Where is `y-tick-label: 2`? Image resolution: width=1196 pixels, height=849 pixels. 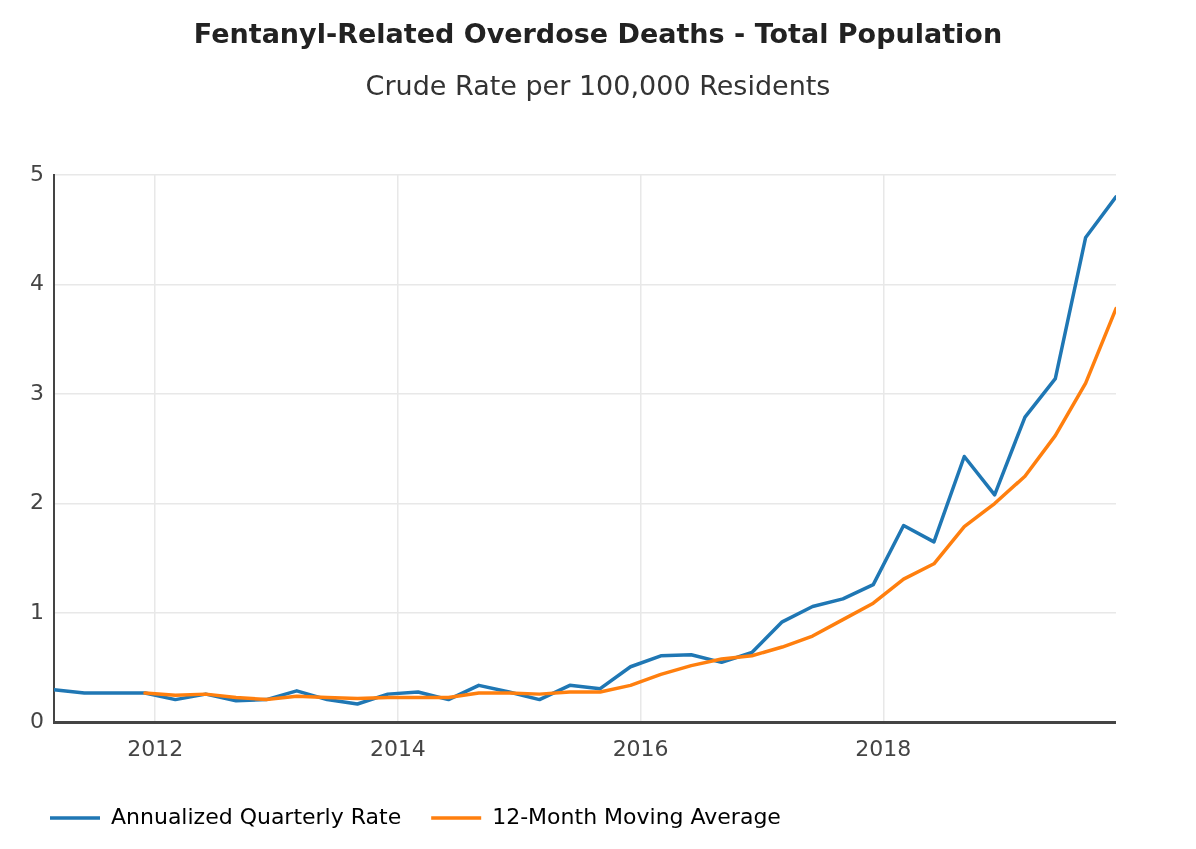 y-tick-label: 2 is located at coordinates (37, 502).